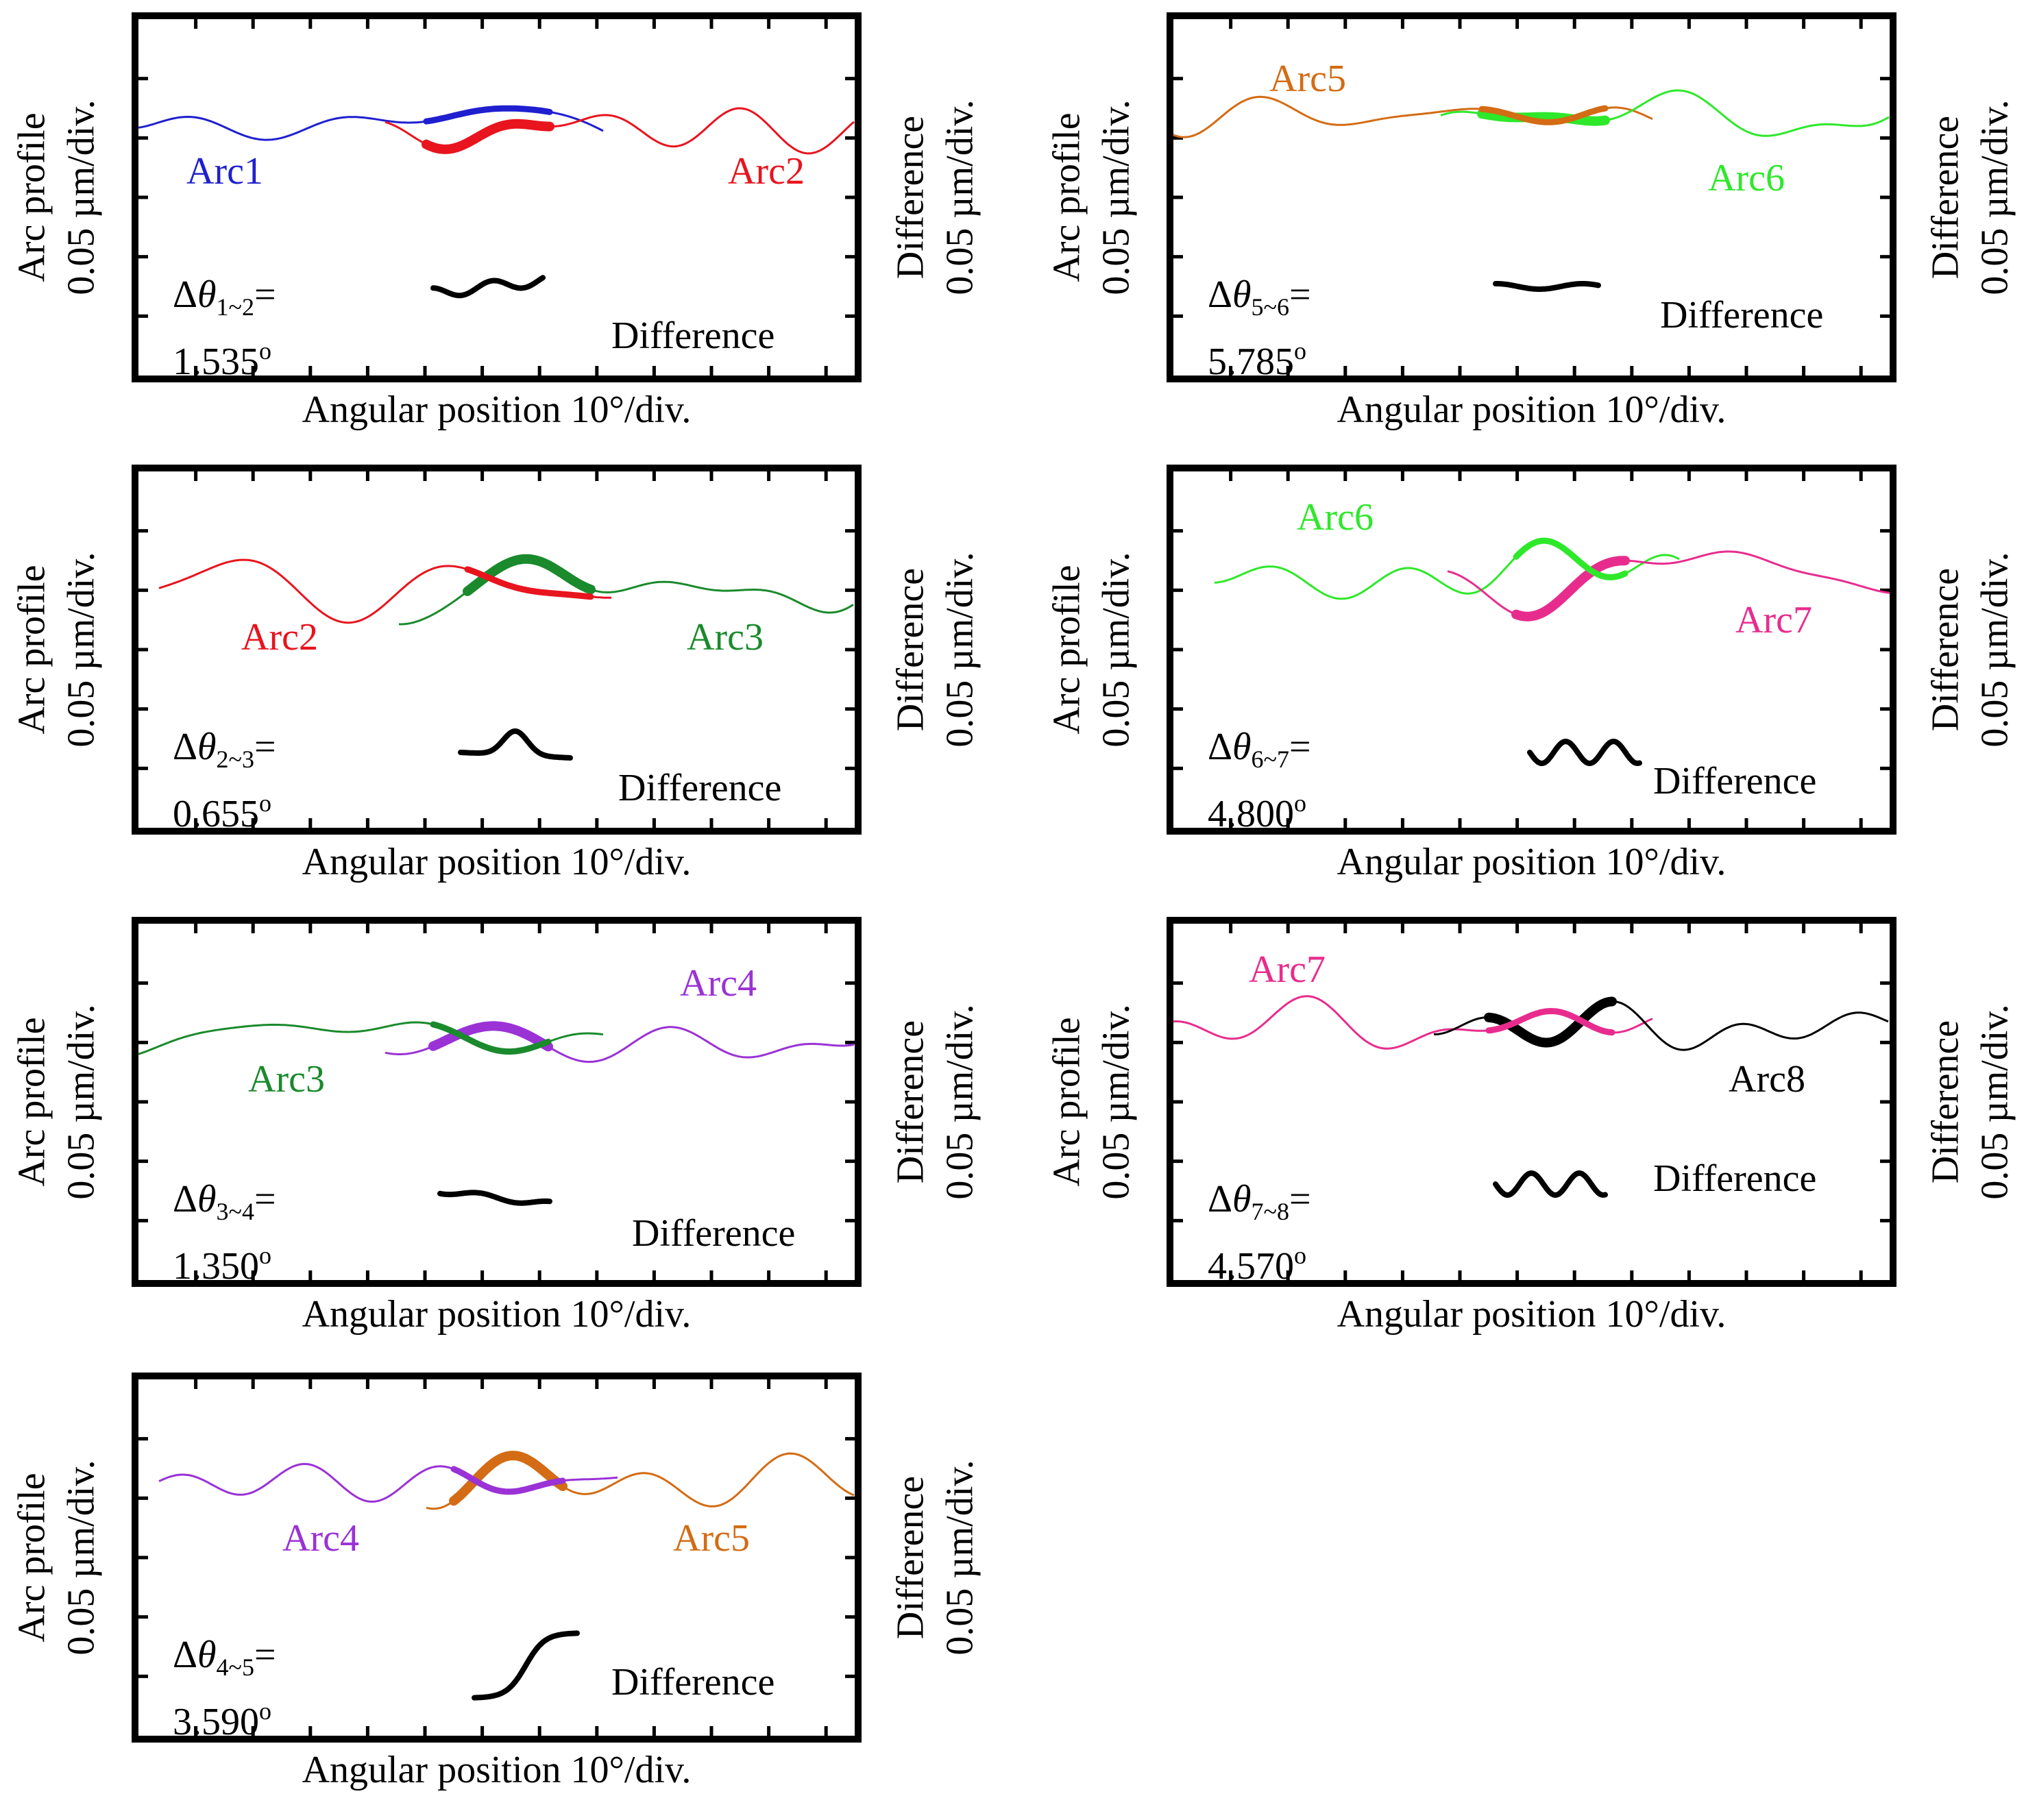  I want to click on plot-area: Arc2 Arc3 Δθ2~3= 0.655o Difference, so click(497, 650).